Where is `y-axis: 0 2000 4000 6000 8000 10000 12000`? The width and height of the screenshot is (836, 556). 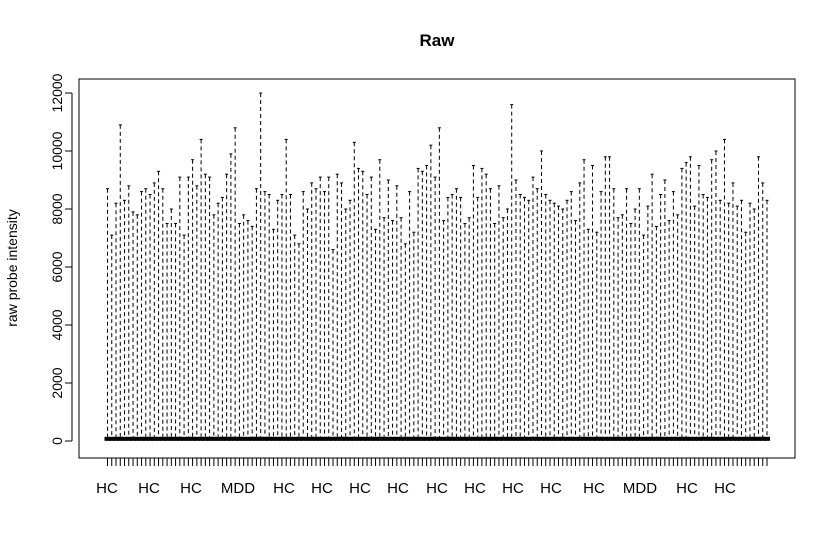 y-axis: 0 2000 4000 6000 8000 10000 12000 is located at coordinates (61, 259).